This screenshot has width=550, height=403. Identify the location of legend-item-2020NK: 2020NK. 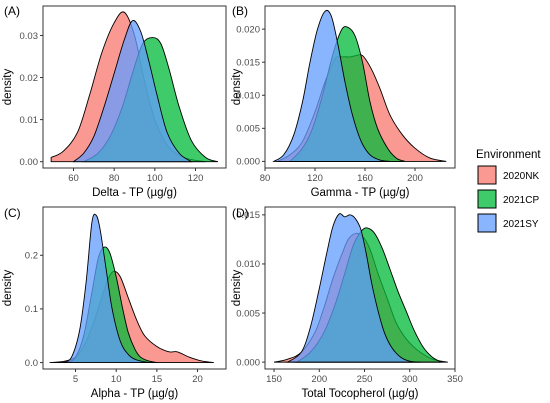
(508, 175).